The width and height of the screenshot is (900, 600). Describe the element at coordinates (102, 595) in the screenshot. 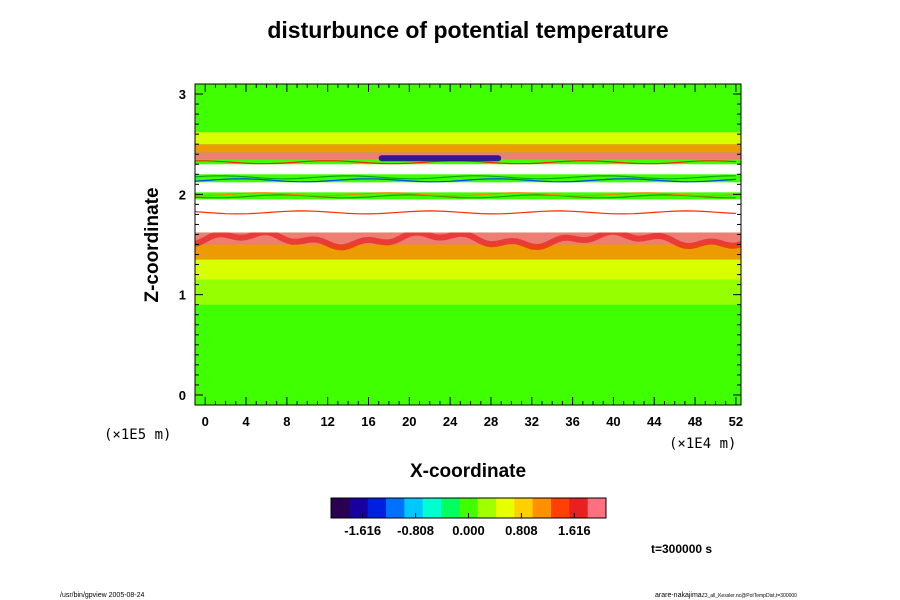

I see `footer-left-note: /usr/bin/gpview 2005-08-24` at that location.